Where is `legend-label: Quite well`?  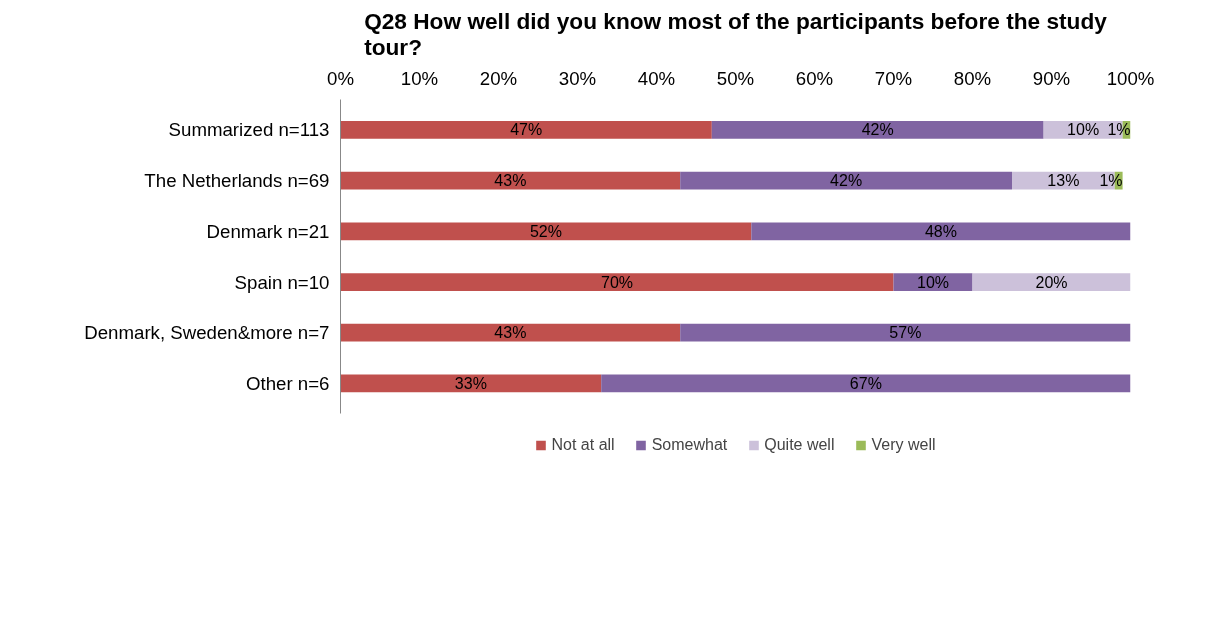
legend-label: Quite well is located at coordinates (799, 445).